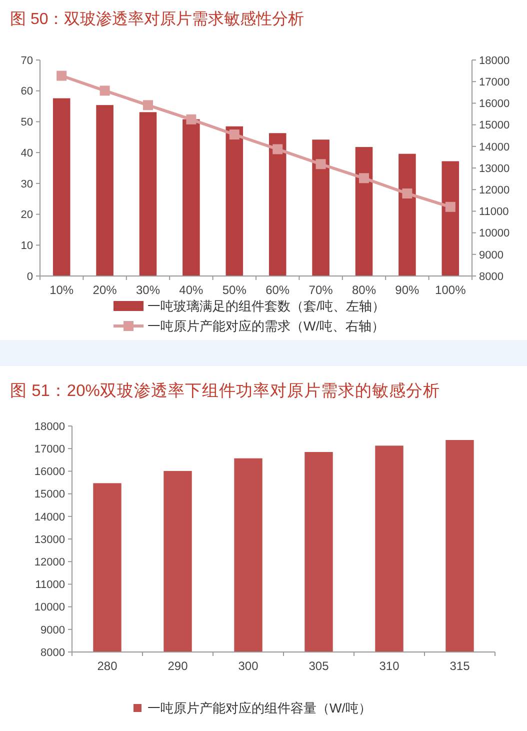  I want to click on x-tick-label: 30%, so click(148, 290).